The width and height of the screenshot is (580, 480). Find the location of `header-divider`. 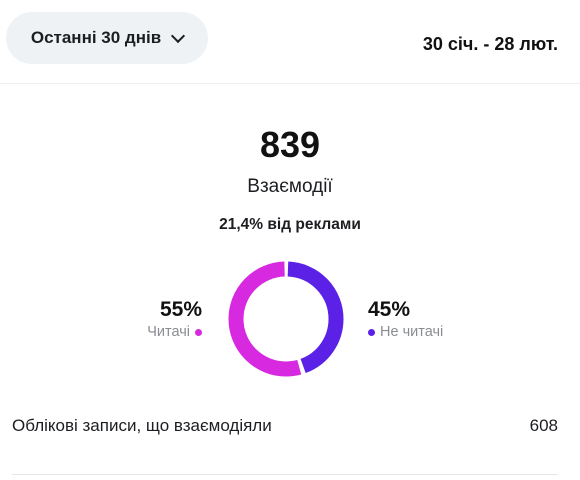

header-divider is located at coordinates (290, 83).